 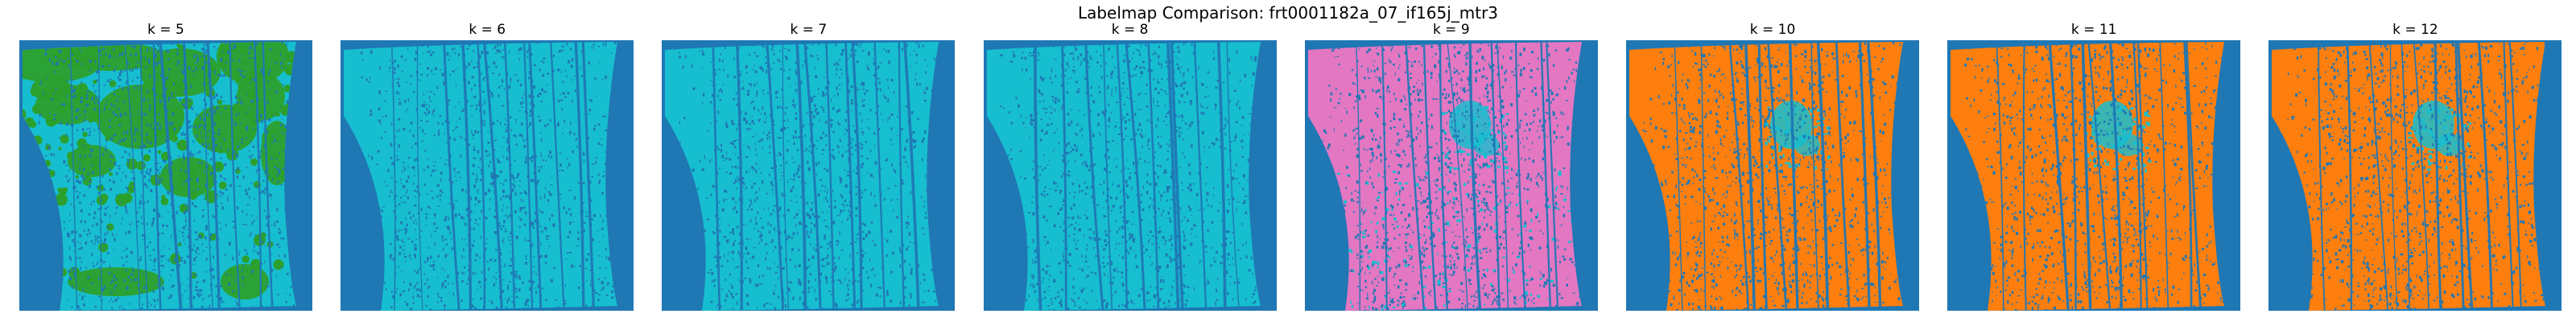 What do you see at coordinates (1130, 30) in the screenshot?
I see `panel-title-4: k = 8` at bounding box center [1130, 30].